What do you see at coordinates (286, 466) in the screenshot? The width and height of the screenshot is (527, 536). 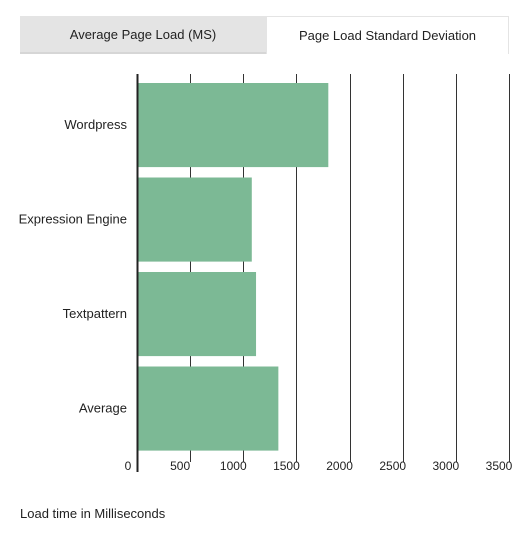 I see `tick-label: 1500` at bounding box center [286, 466].